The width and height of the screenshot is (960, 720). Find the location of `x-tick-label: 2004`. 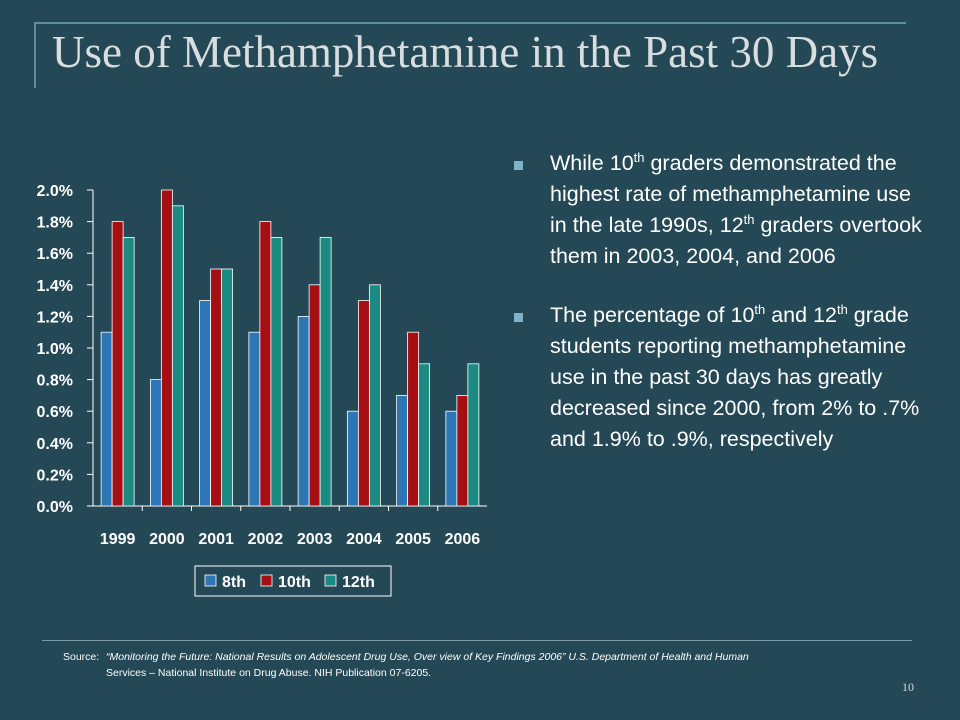

x-tick-label: 2004 is located at coordinates (364, 539).